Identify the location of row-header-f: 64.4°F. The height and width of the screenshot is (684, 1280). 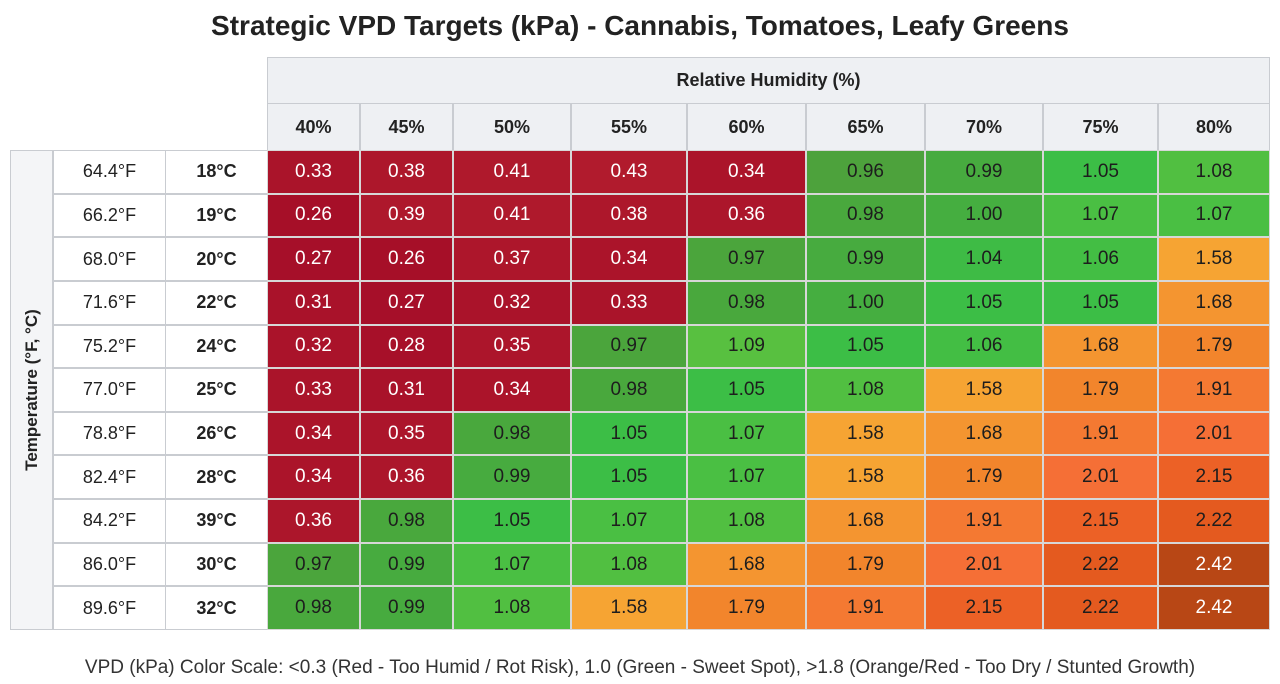
(109, 172).